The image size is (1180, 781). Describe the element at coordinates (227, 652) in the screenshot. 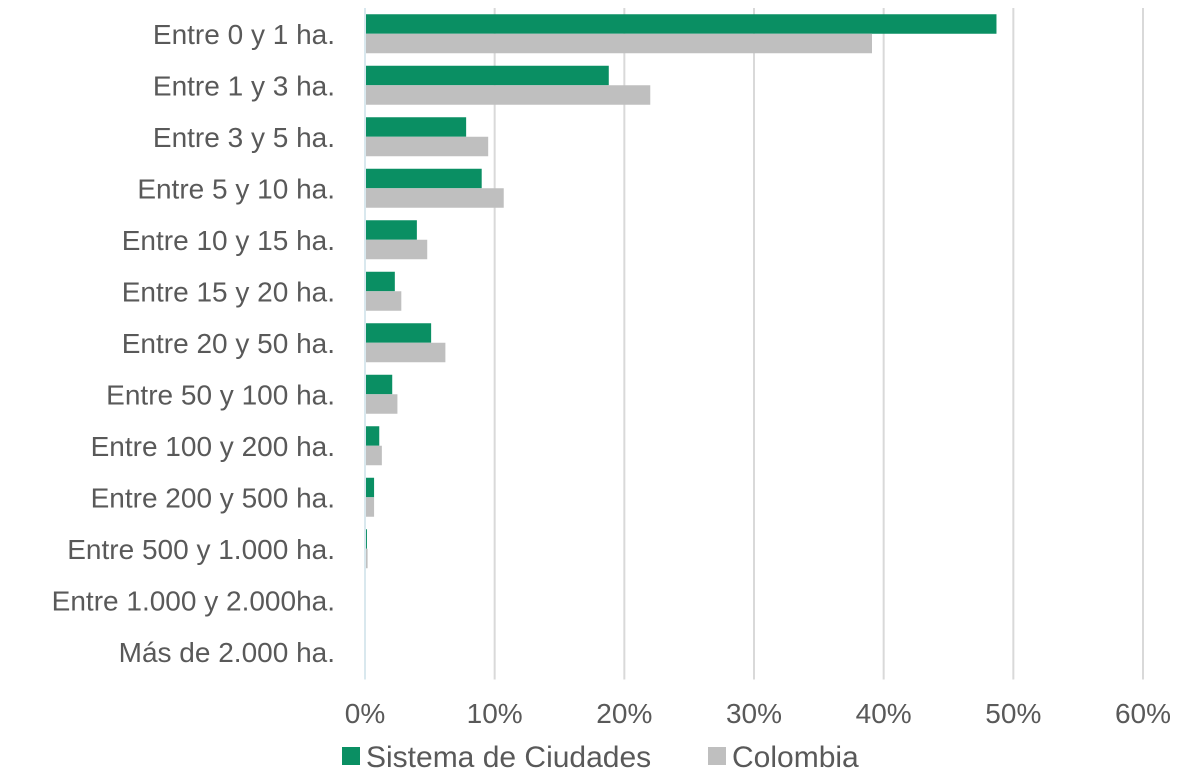

I see `category-label: Más de 2.000 ha.` at that location.